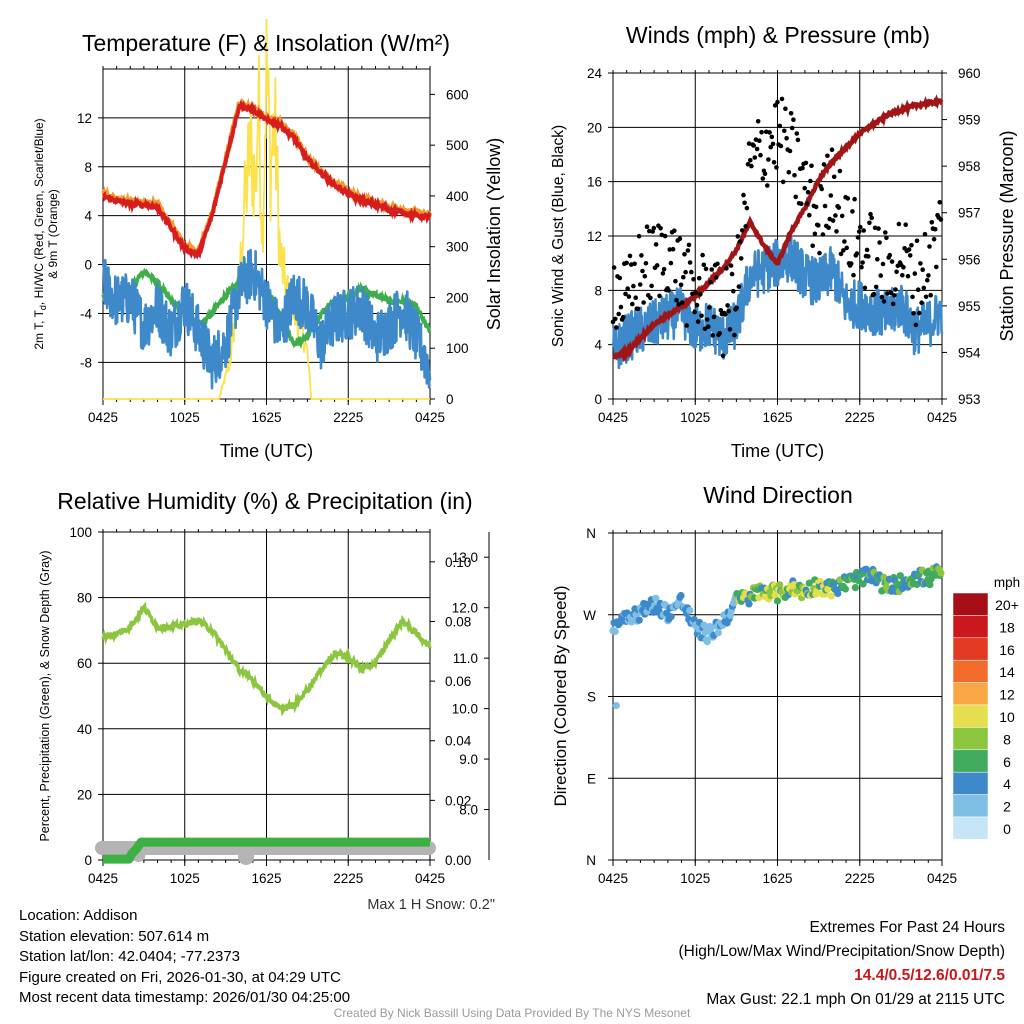 This screenshot has width=1024, height=1024. Describe the element at coordinates (84, 663) in the screenshot. I see `humidity-ytick-label: 60` at that location.